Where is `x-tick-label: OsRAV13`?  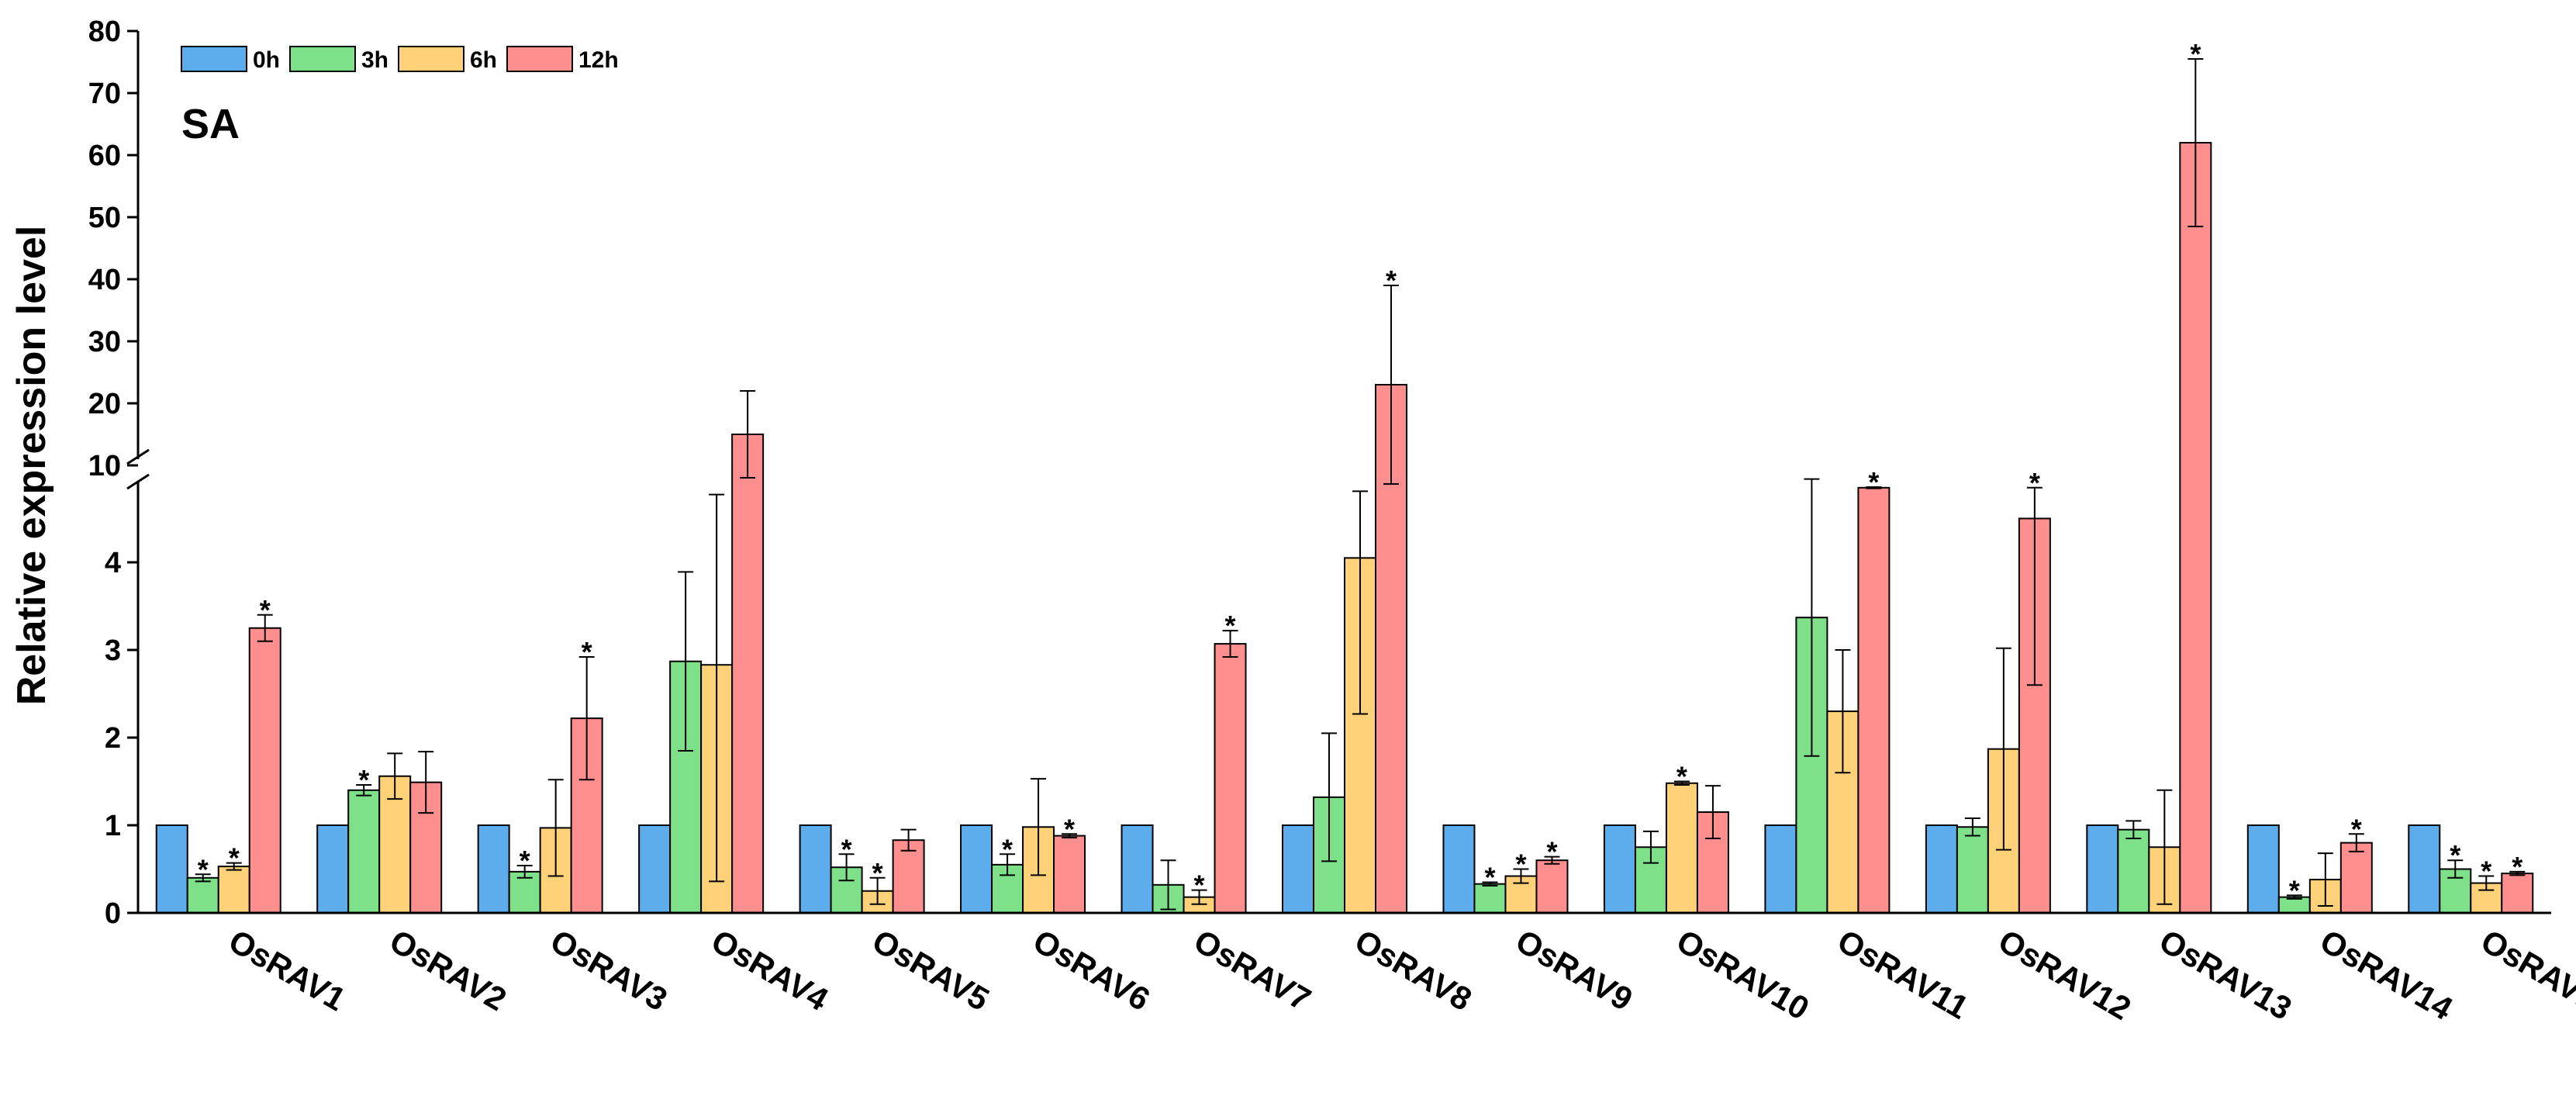
x-tick-label: OsRAV13 is located at coordinates (2225, 974).